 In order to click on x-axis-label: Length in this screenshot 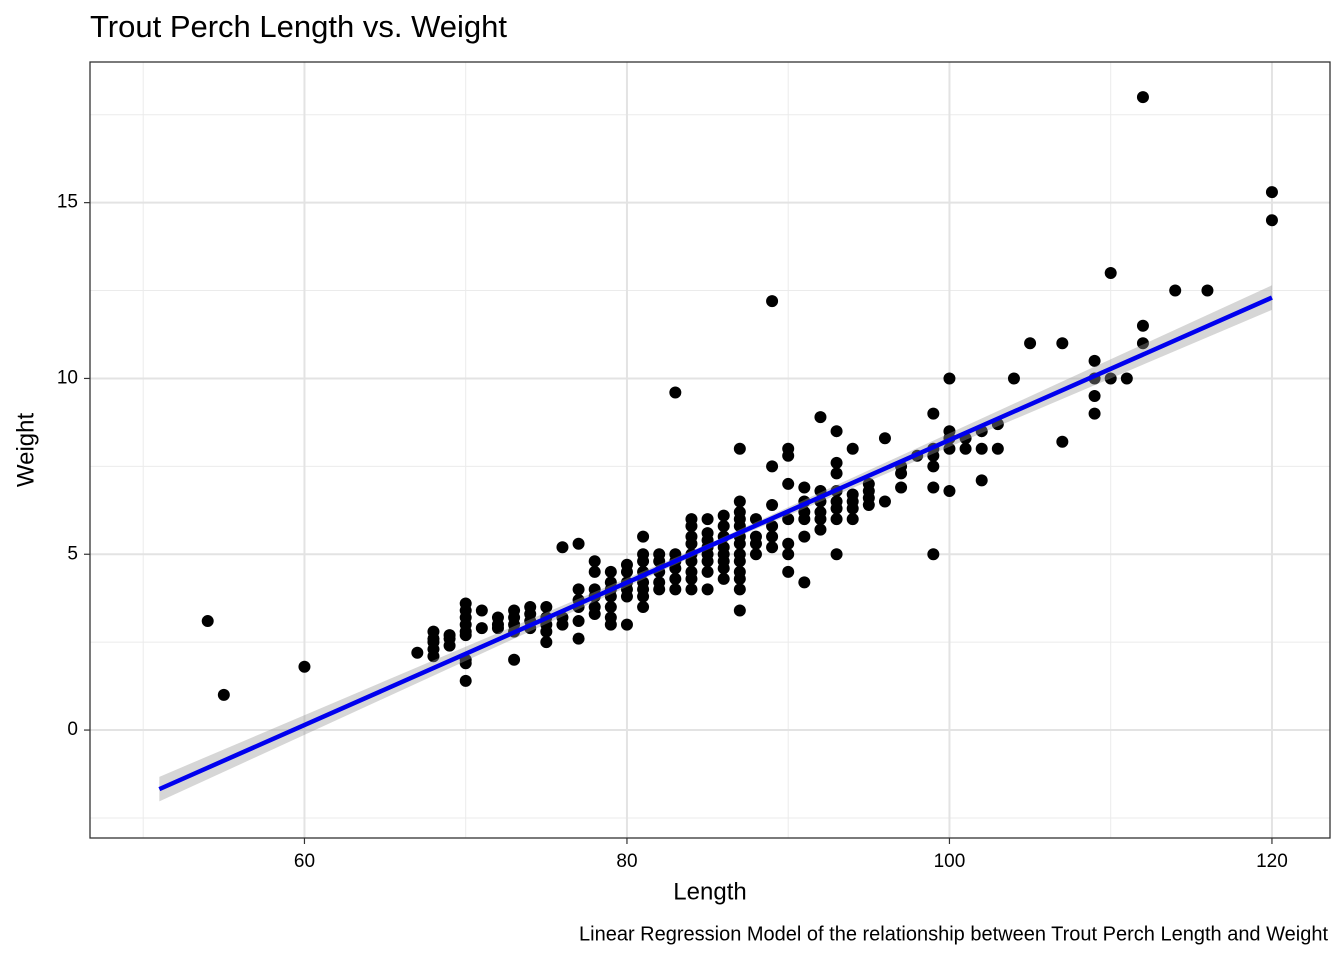, I will do `click(709, 891)`.